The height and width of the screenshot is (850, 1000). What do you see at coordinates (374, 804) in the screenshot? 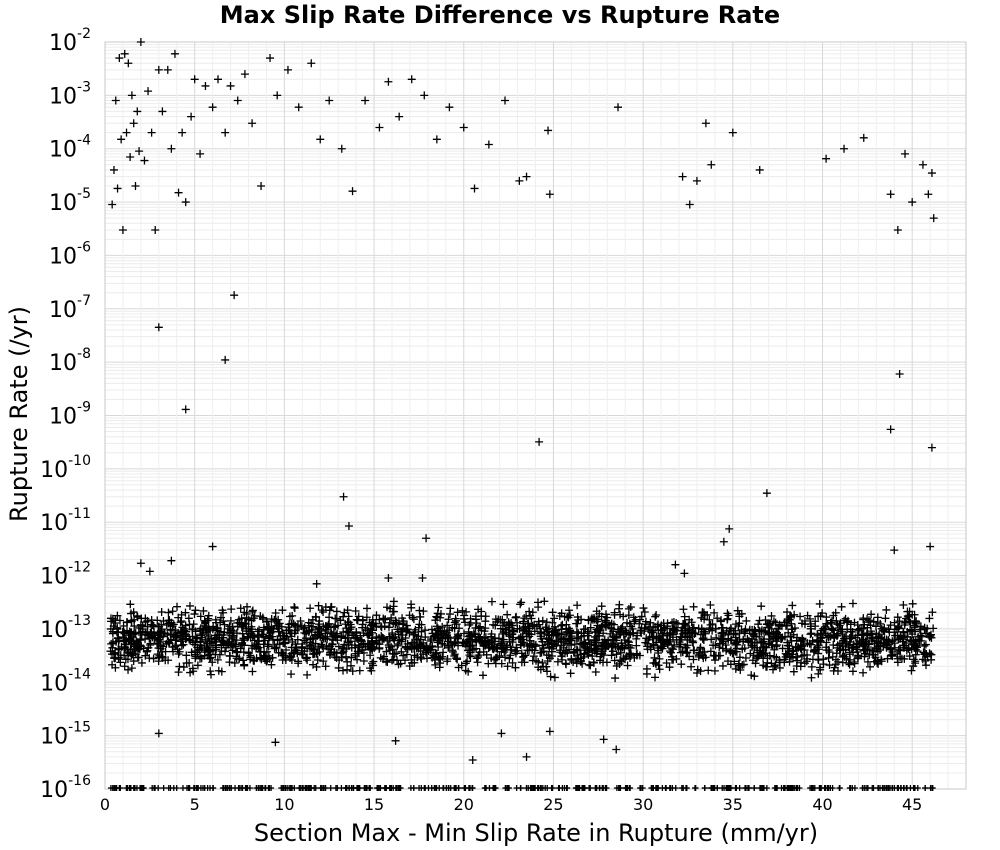
I see `x-tick-label: 15` at bounding box center [374, 804].